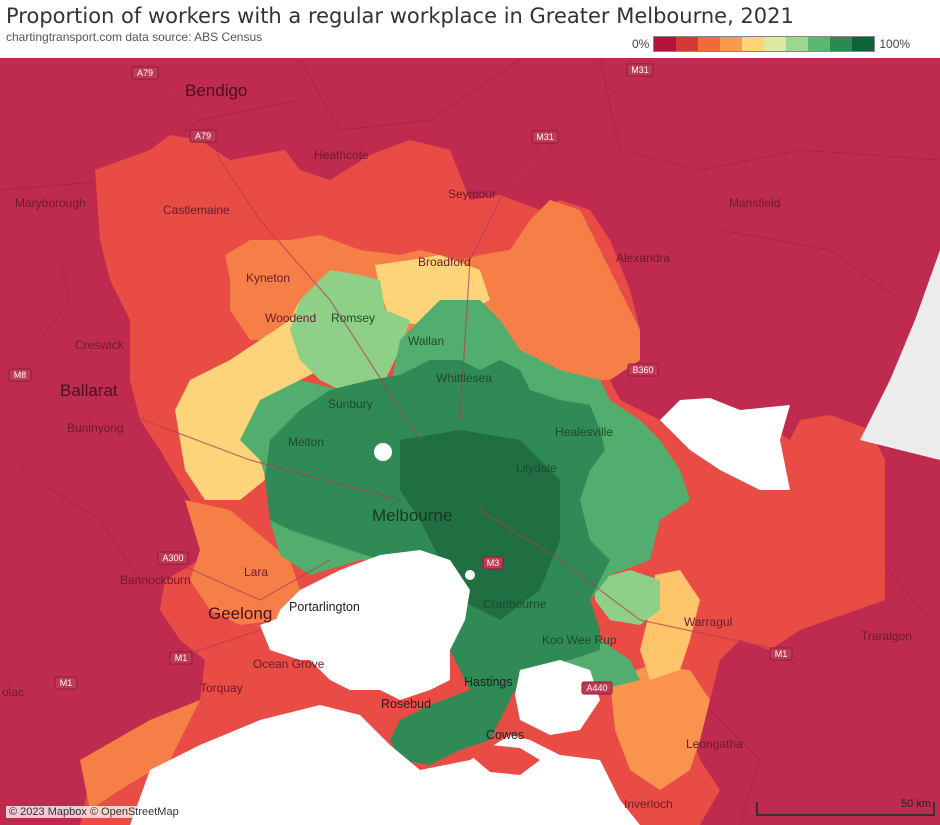  I want to click on label-mansfield: Mansfield, so click(754, 203).